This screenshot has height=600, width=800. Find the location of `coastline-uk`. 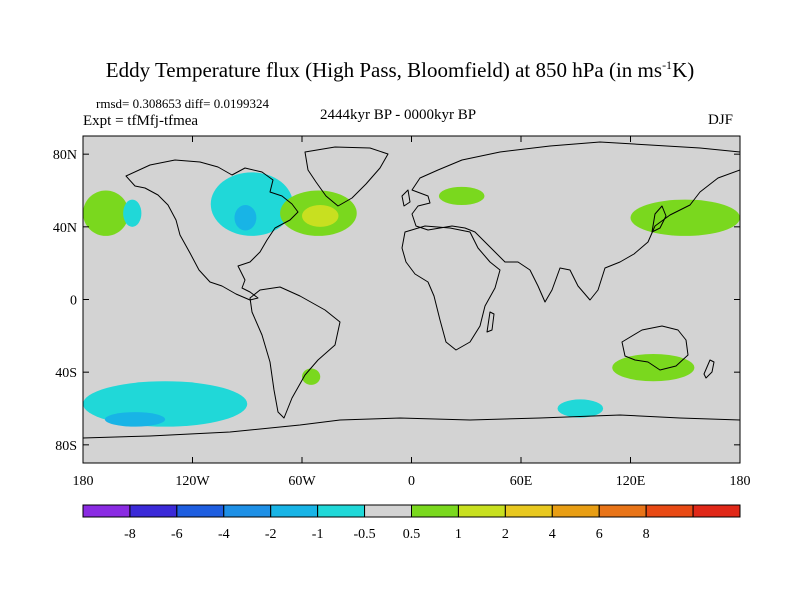

coastline-uk is located at coordinates (406, 198).